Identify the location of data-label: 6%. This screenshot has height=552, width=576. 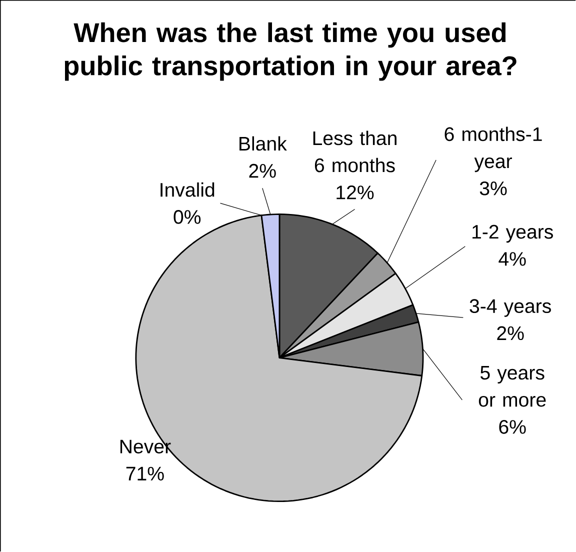
(512, 427).